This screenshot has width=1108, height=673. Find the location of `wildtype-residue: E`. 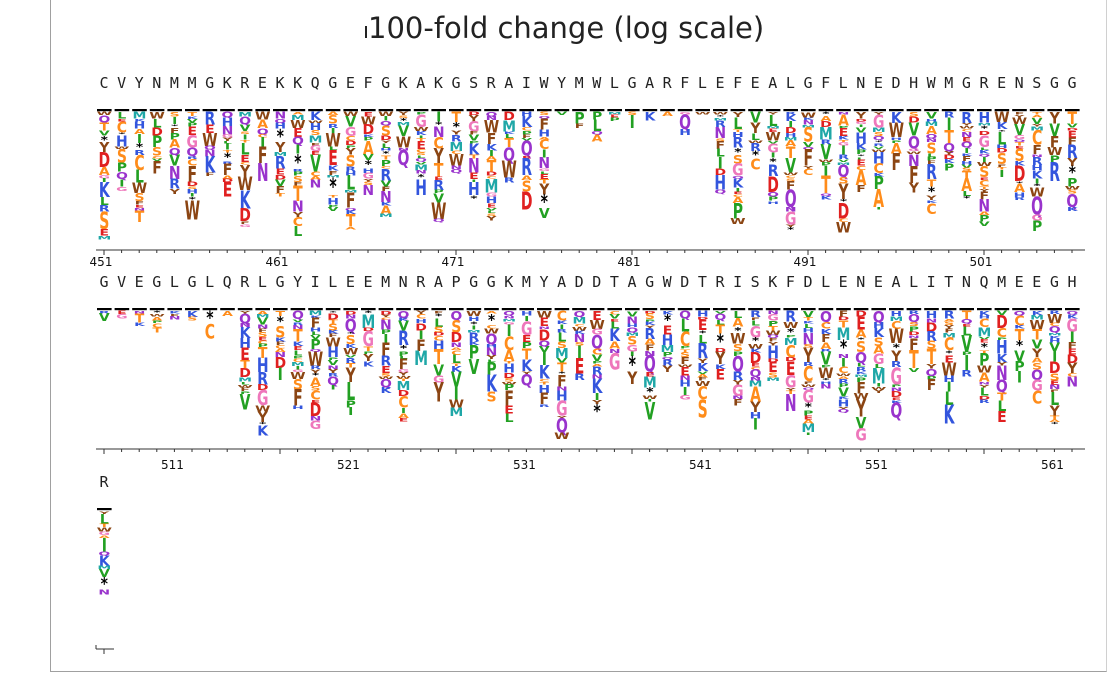

wildtype-residue: E is located at coordinates (755, 83).